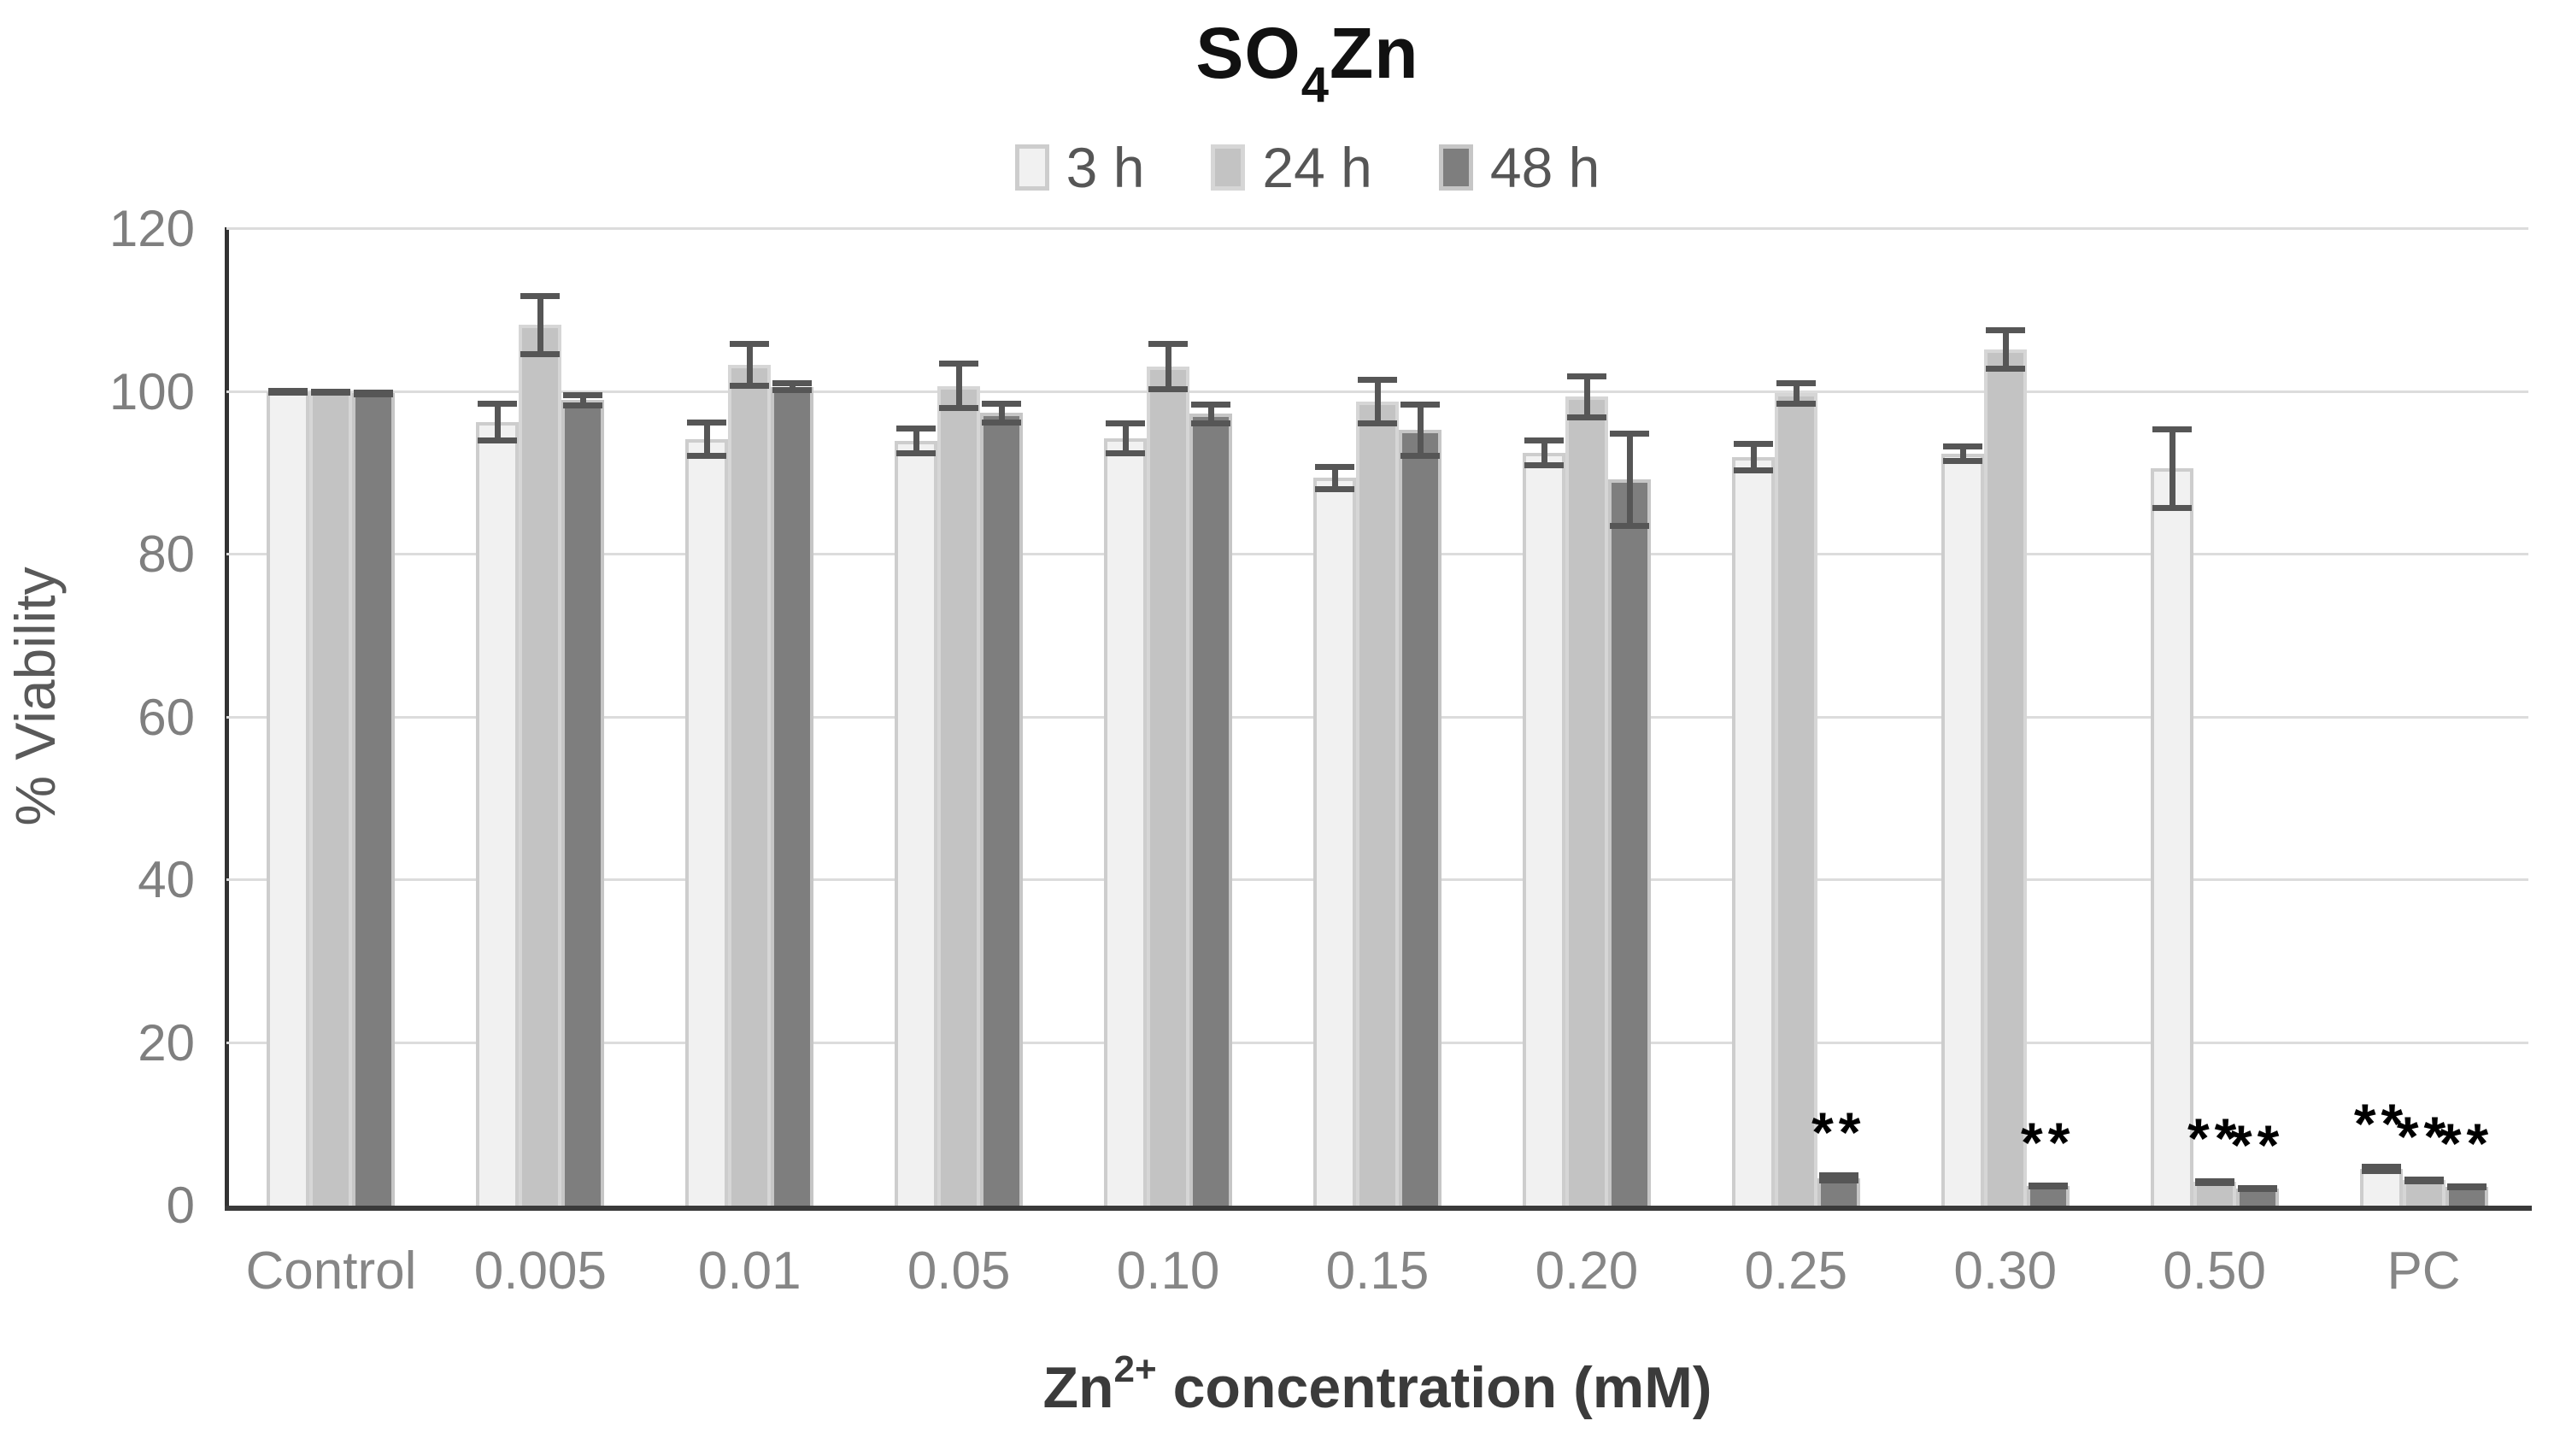  I want to click on error-bar-3h-0.30, so click(1962, 454).